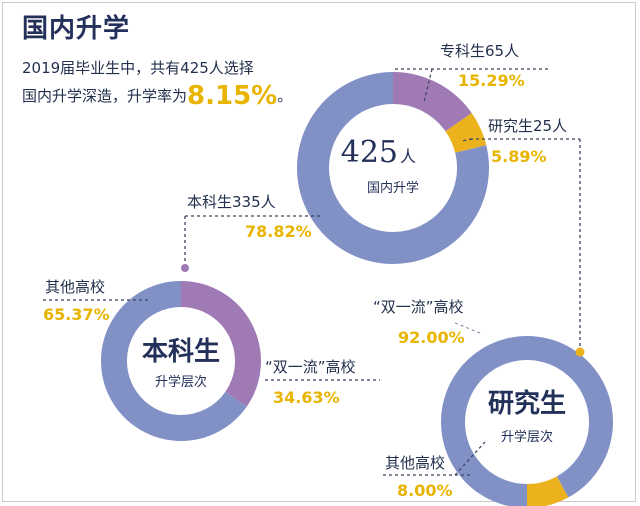 The width and height of the screenshot is (640, 506). I want to click on connector-grad-dot, so click(580, 352).